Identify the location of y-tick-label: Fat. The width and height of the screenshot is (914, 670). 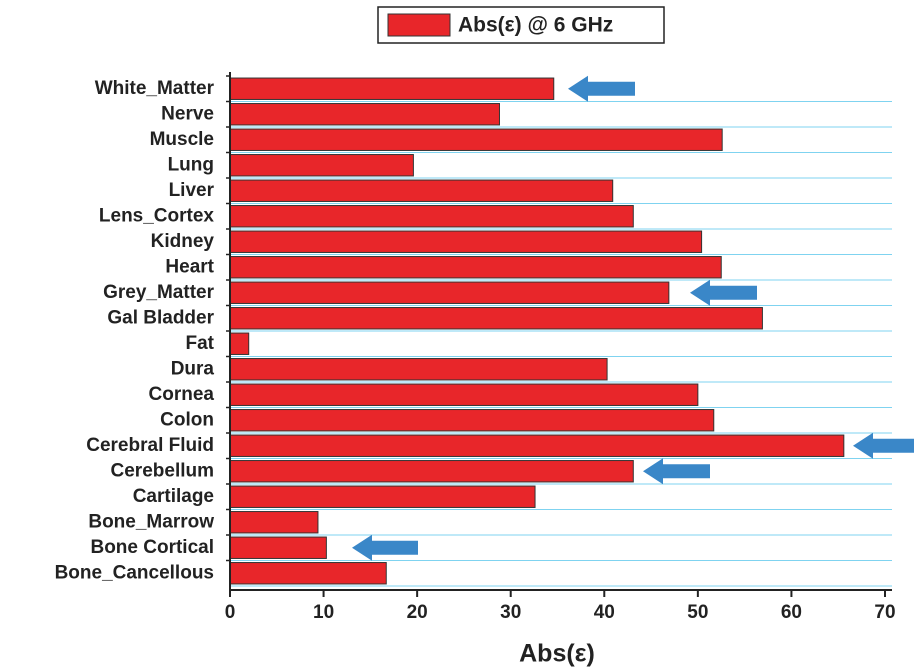
(200, 343).